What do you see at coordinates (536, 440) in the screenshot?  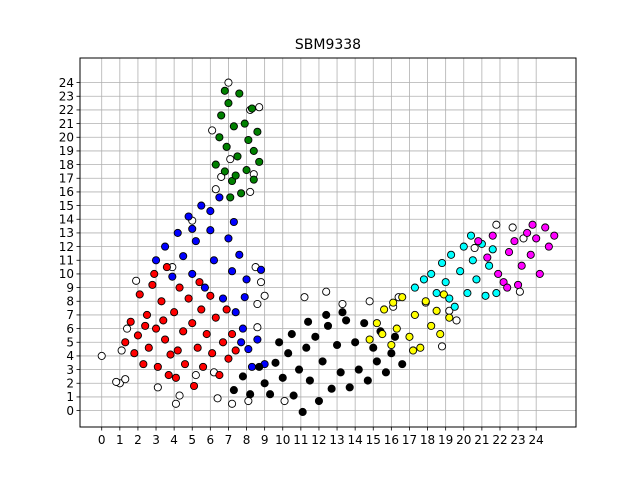 I see `x-tick-label: 24` at bounding box center [536, 440].